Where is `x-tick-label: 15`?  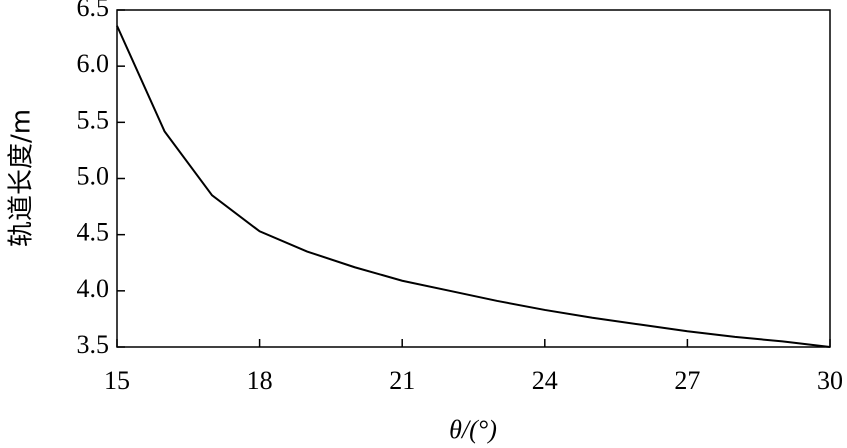 x-tick-label: 15 is located at coordinates (117, 380).